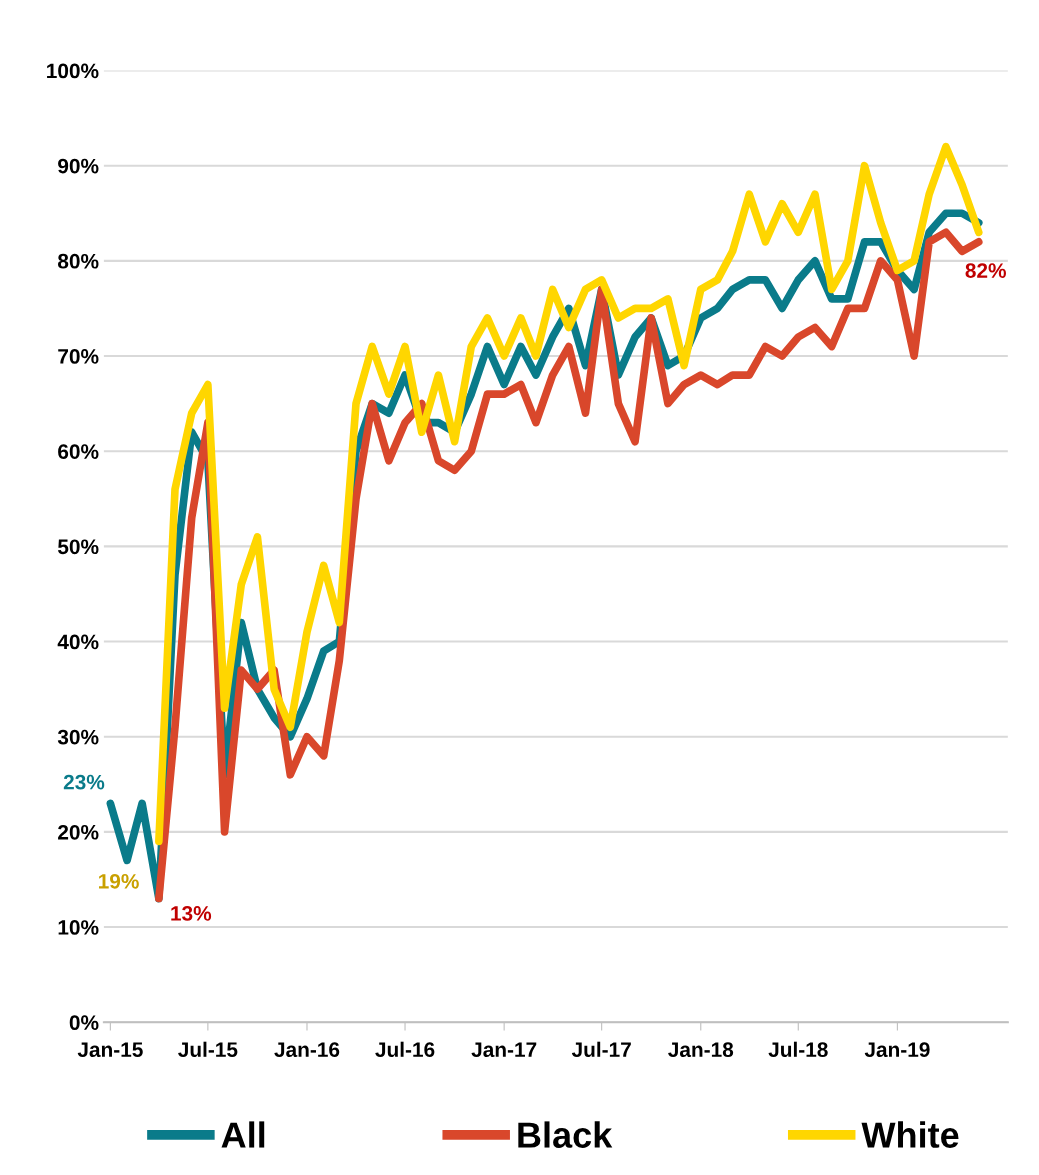 The width and height of the screenshot is (1039, 1175). I want to click on x-tick-label: Jul-16, so click(405, 1049).